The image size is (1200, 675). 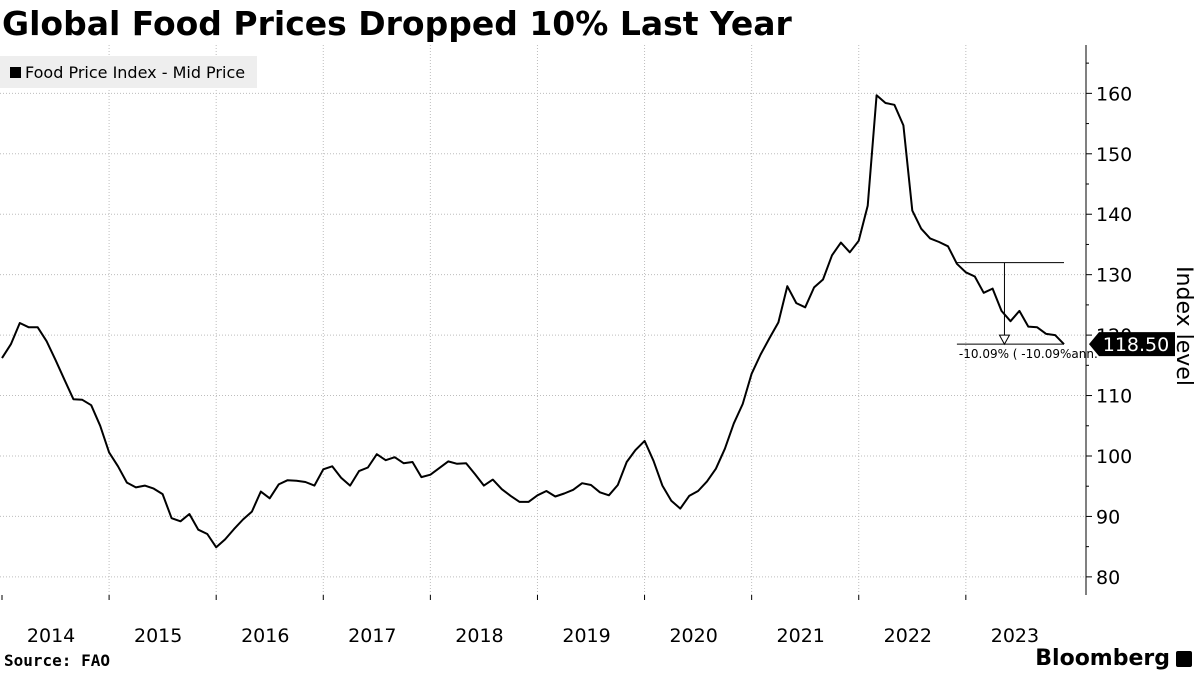 What do you see at coordinates (1114, 155) in the screenshot?
I see `y-tick-label: 150` at bounding box center [1114, 155].